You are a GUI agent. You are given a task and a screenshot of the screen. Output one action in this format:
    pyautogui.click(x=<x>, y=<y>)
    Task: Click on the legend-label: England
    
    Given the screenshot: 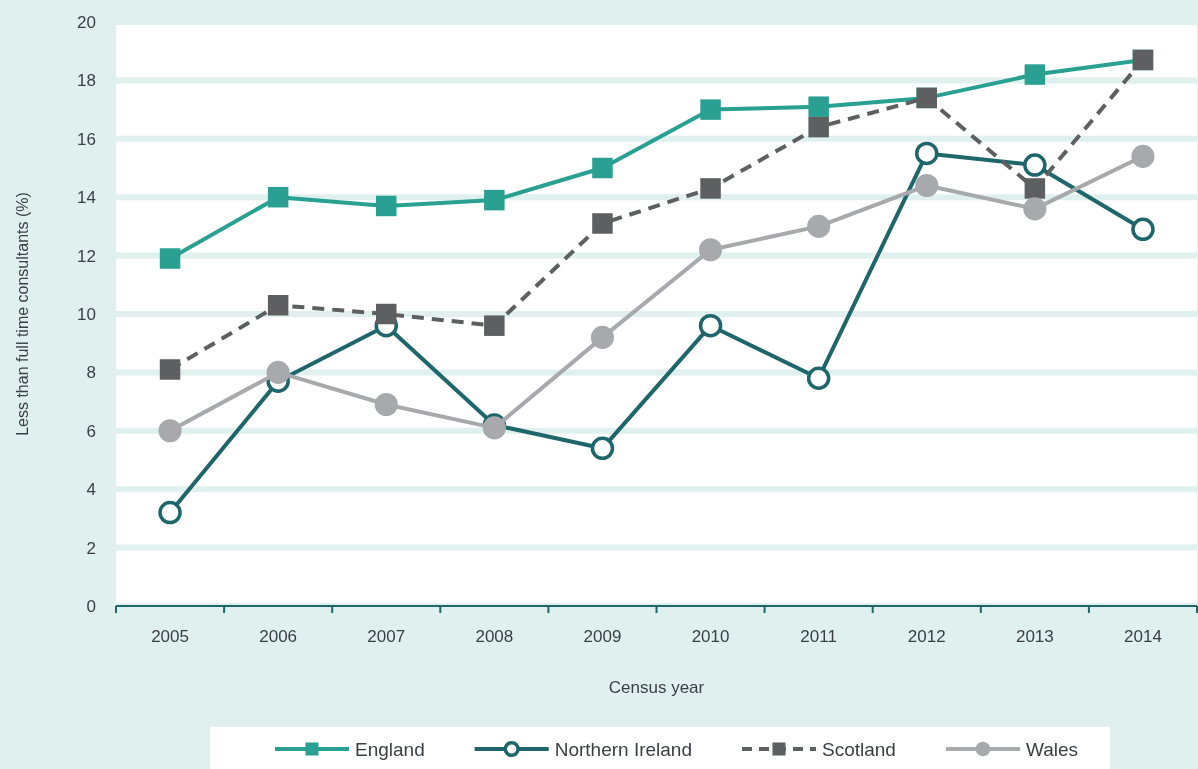 What is the action you would take?
    pyautogui.click(x=389, y=749)
    